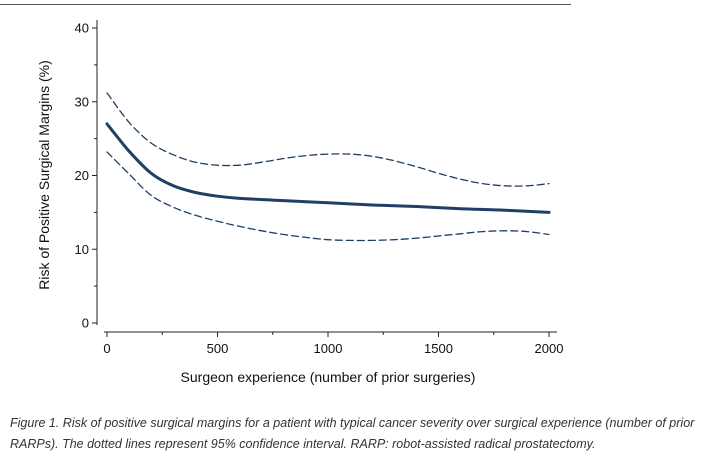  I want to click on risk-estimate-line, so click(328, 168).